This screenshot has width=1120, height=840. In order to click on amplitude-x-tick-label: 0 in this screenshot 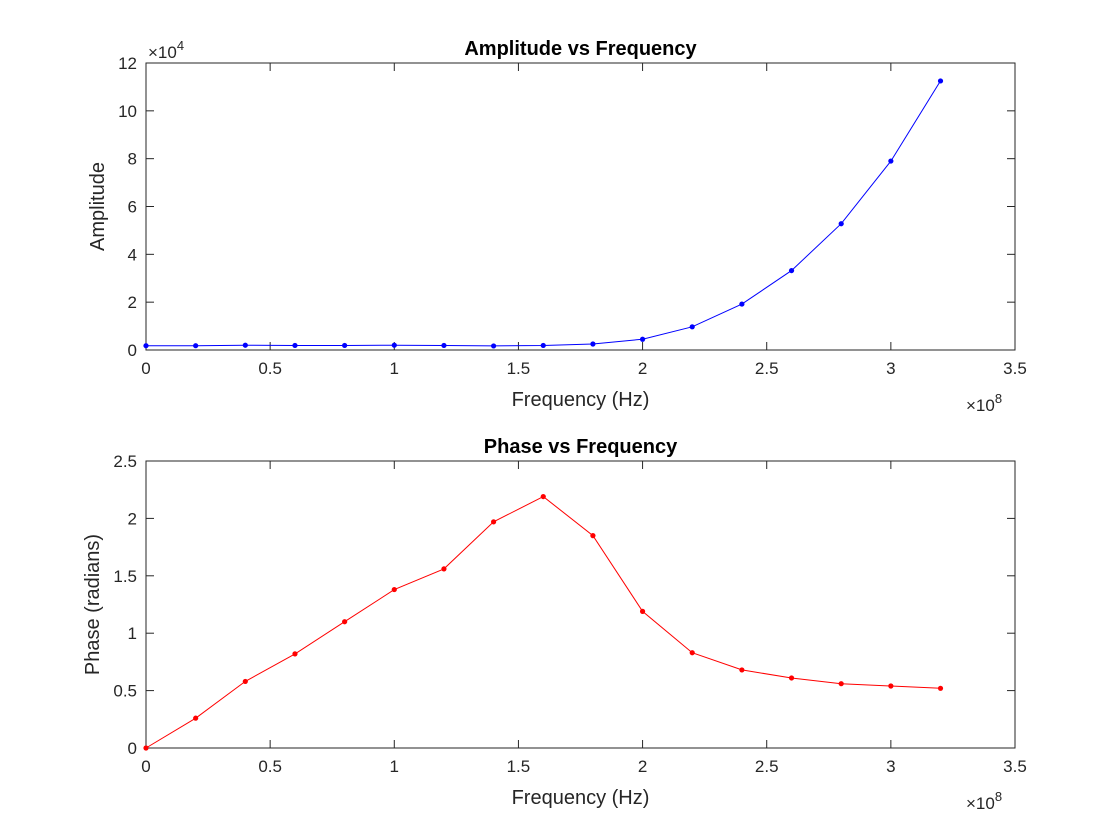, I will do `click(145, 368)`.